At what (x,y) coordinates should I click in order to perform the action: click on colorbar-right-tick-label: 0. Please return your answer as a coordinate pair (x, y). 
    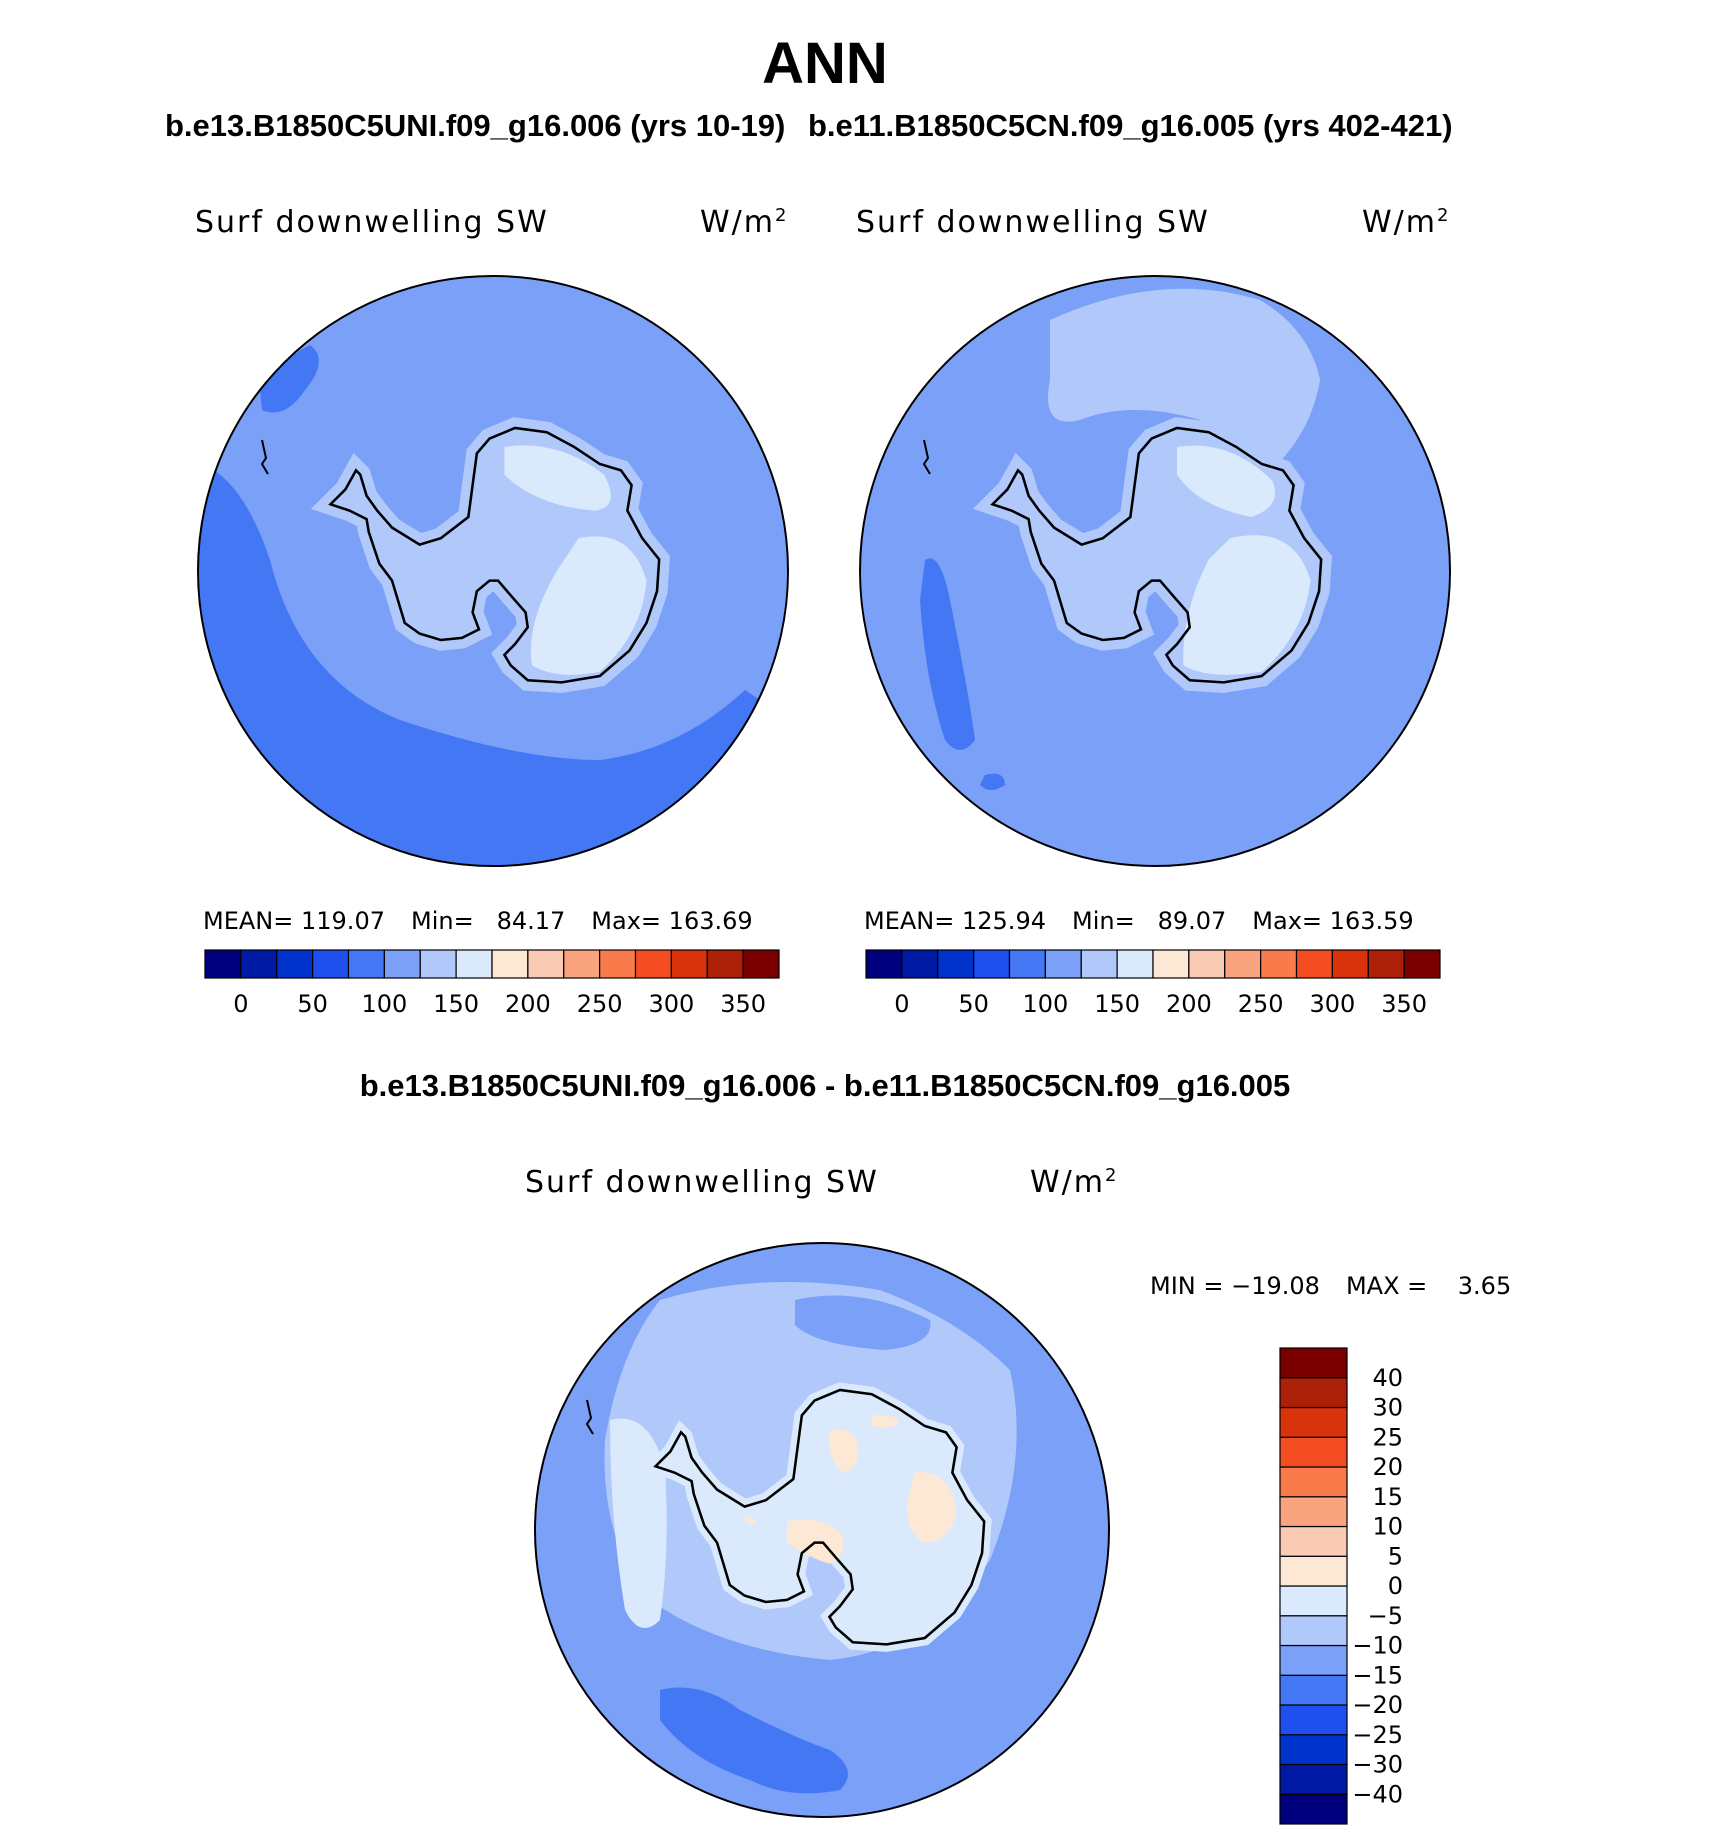
    Looking at the image, I should click on (901, 1004).